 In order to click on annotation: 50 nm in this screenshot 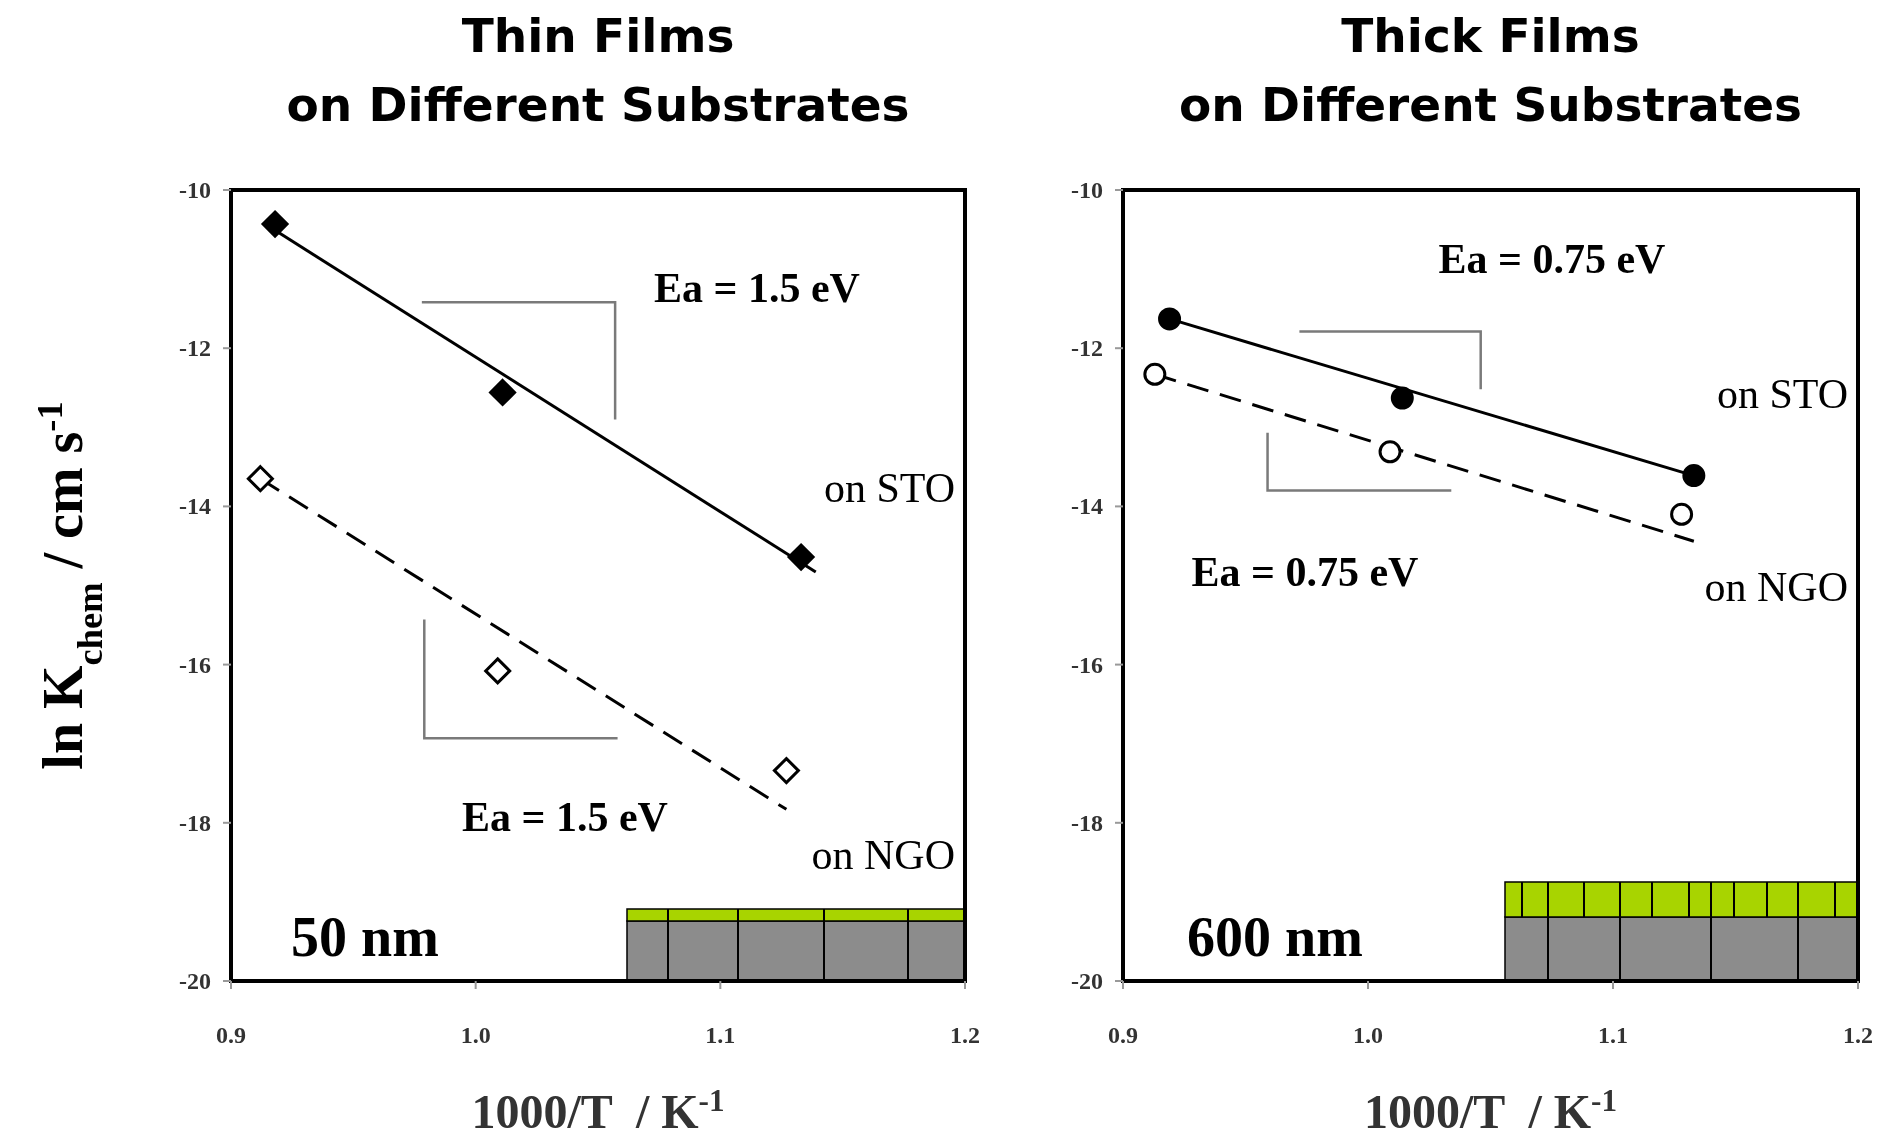, I will do `click(365, 937)`.